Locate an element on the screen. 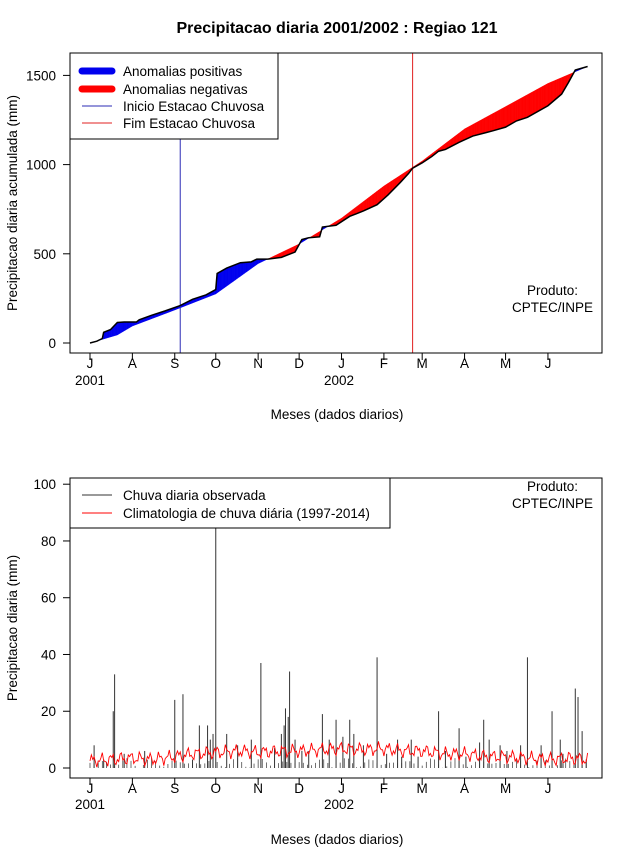 Image resolution: width=640 pixels, height=850 pixels. y-tick-label: 60 is located at coordinates (48, 598).